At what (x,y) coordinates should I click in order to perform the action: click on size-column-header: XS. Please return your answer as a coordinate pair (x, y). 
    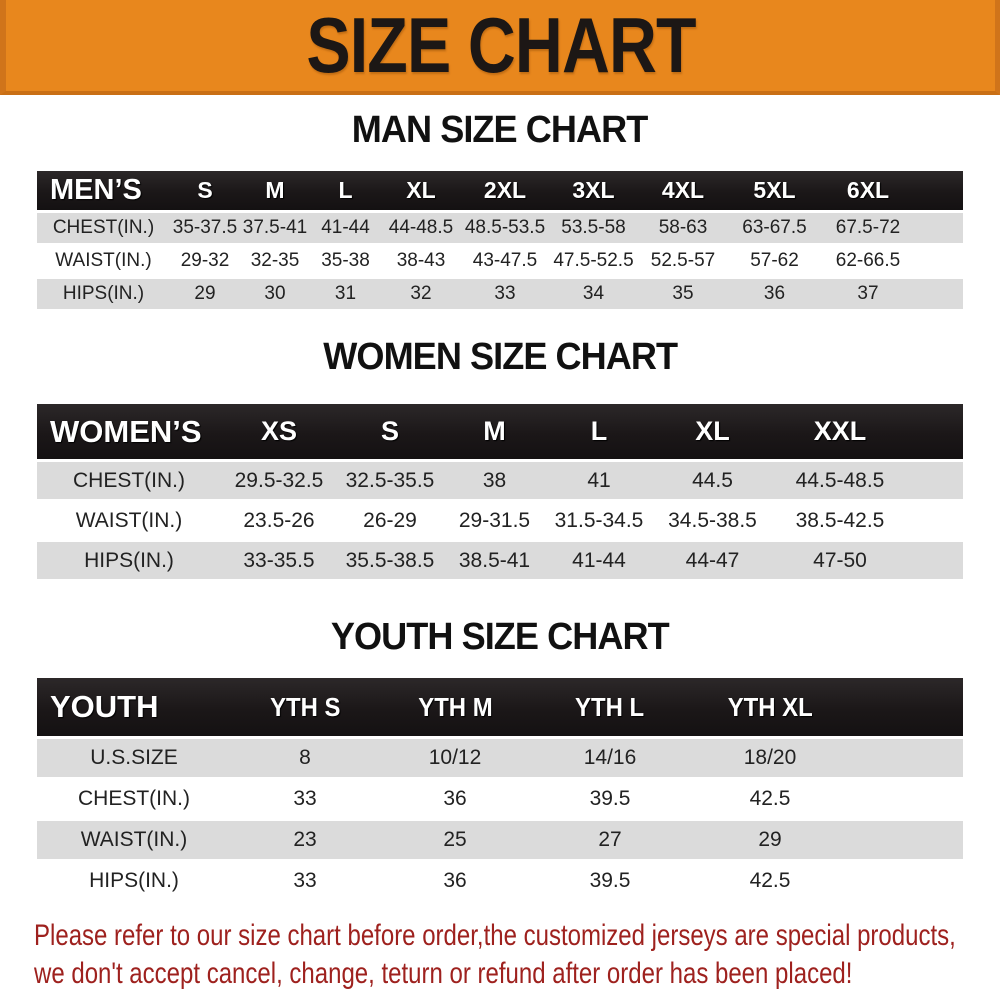
    Looking at the image, I should click on (279, 431).